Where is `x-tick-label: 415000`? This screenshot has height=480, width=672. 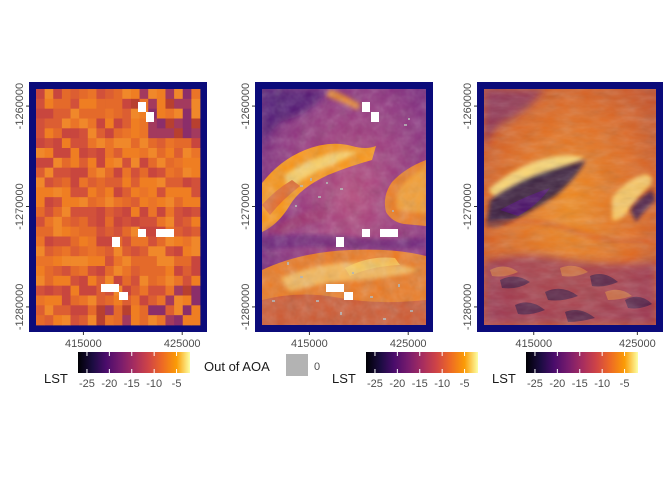 x-tick-label: 415000 is located at coordinates (533, 344).